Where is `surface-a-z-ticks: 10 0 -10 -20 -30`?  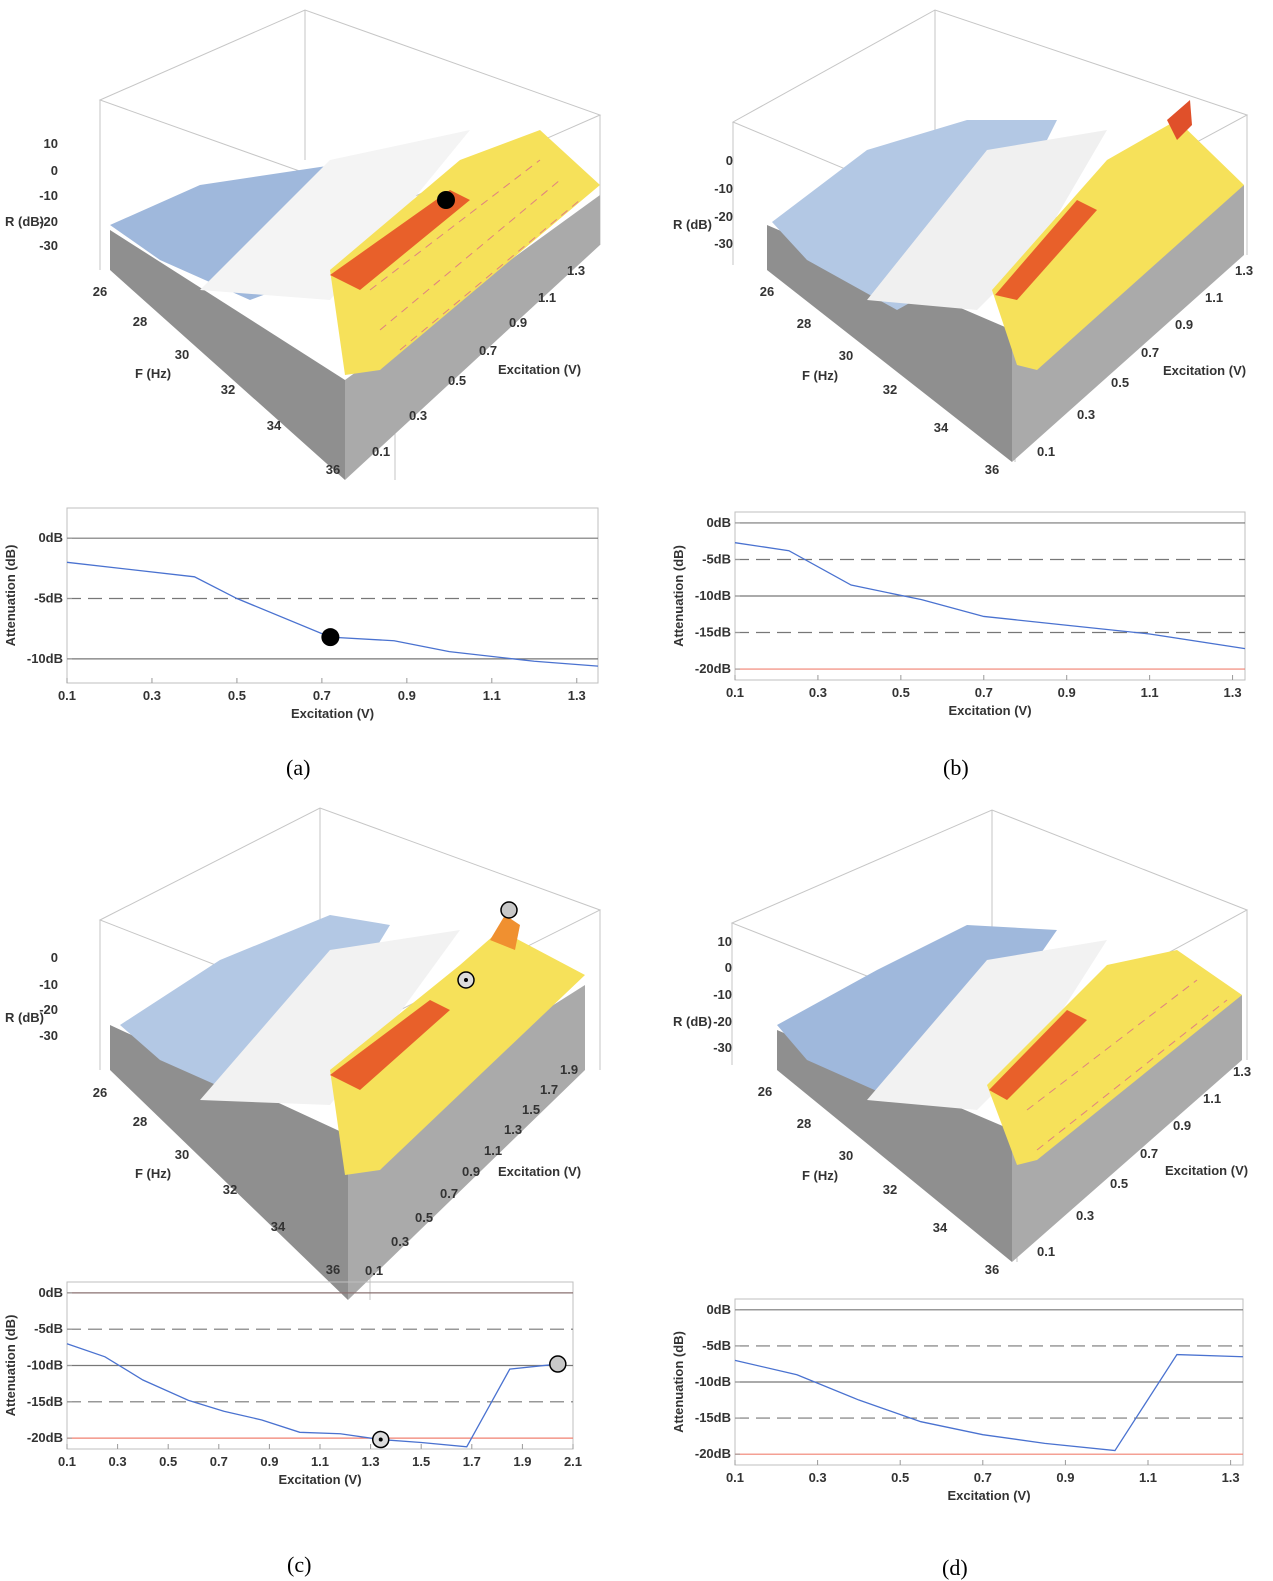 surface-a-z-ticks: 10 0 -10 -20 -30 is located at coordinates (48, 194).